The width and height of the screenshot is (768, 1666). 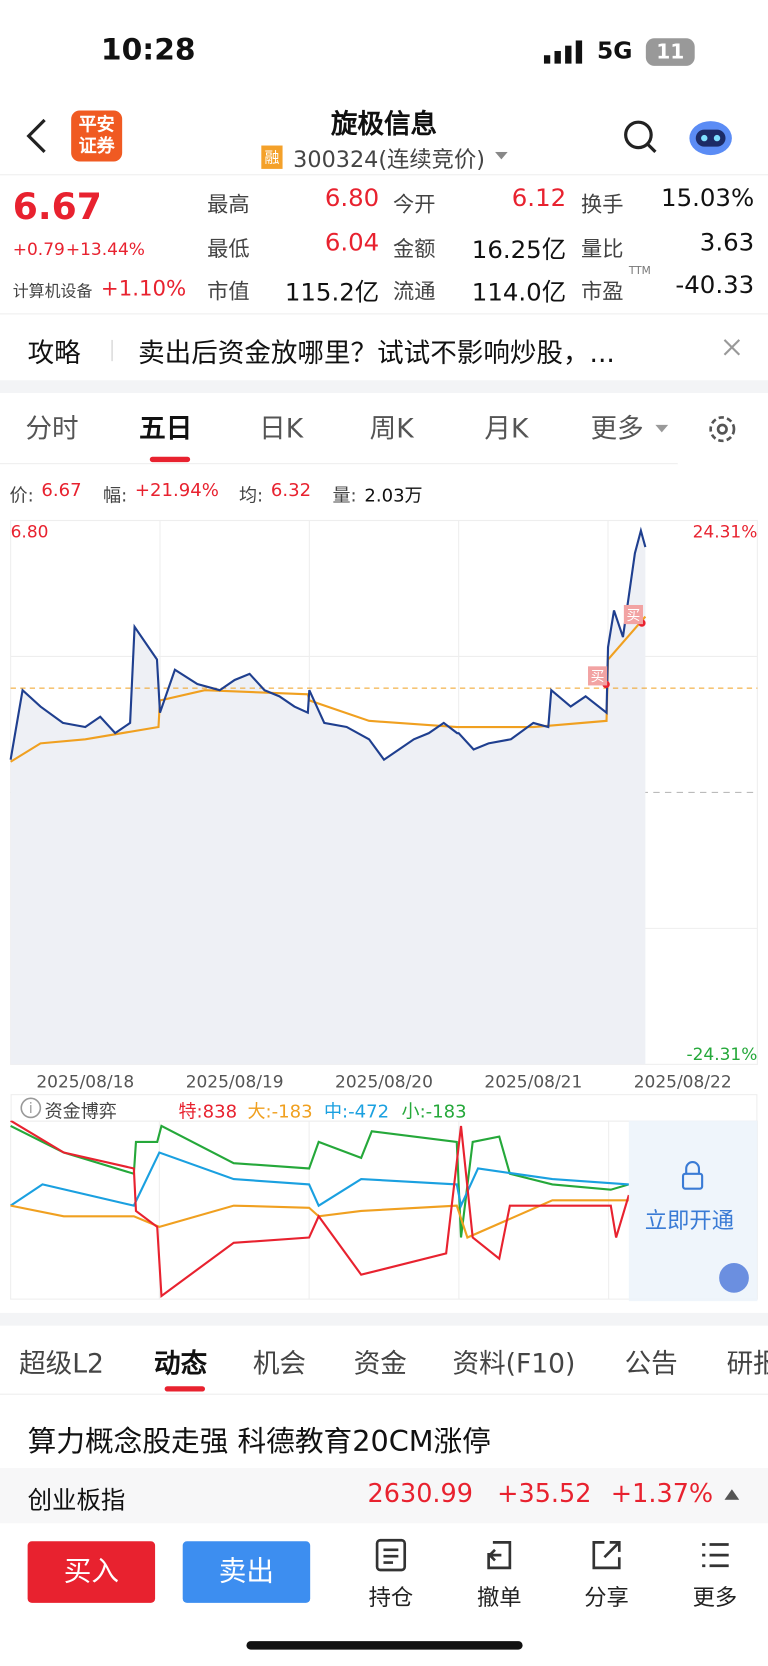 I want to click on fund-item: 中:-472, so click(x=356, y=1112).